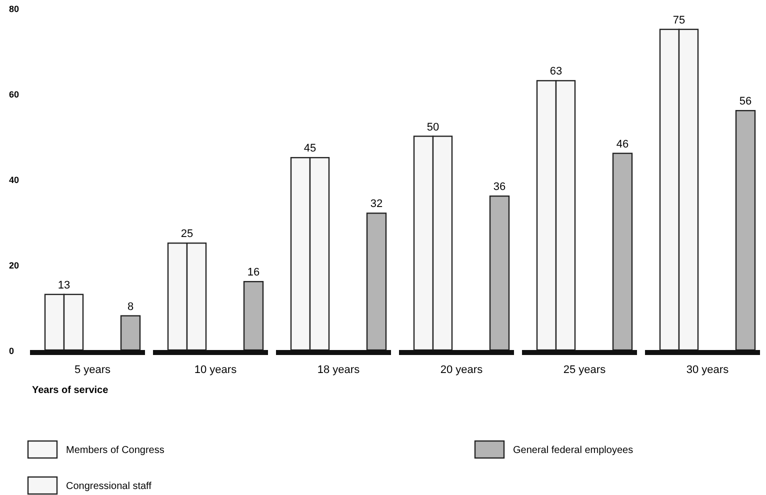 This screenshot has height=495, width=766. I want to click on y-tick-label: 20, so click(14, 265).